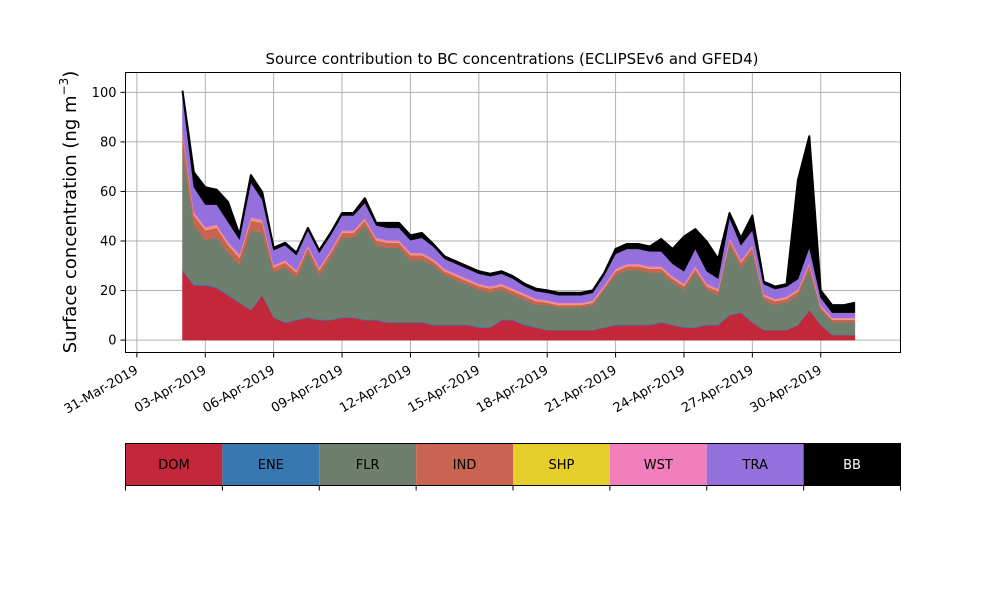  I want to click on legend-colorbar: DOM ENE FLR IND SHP WST TRA BB, so click(513, 467).